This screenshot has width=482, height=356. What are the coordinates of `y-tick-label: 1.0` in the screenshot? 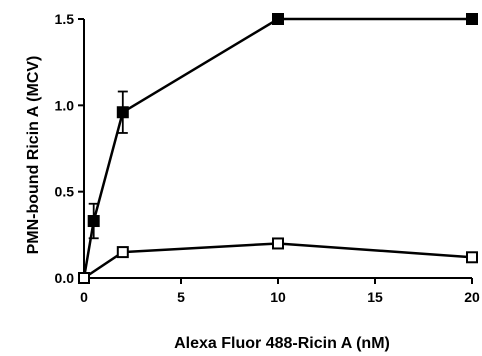 It's located at (65, 105).